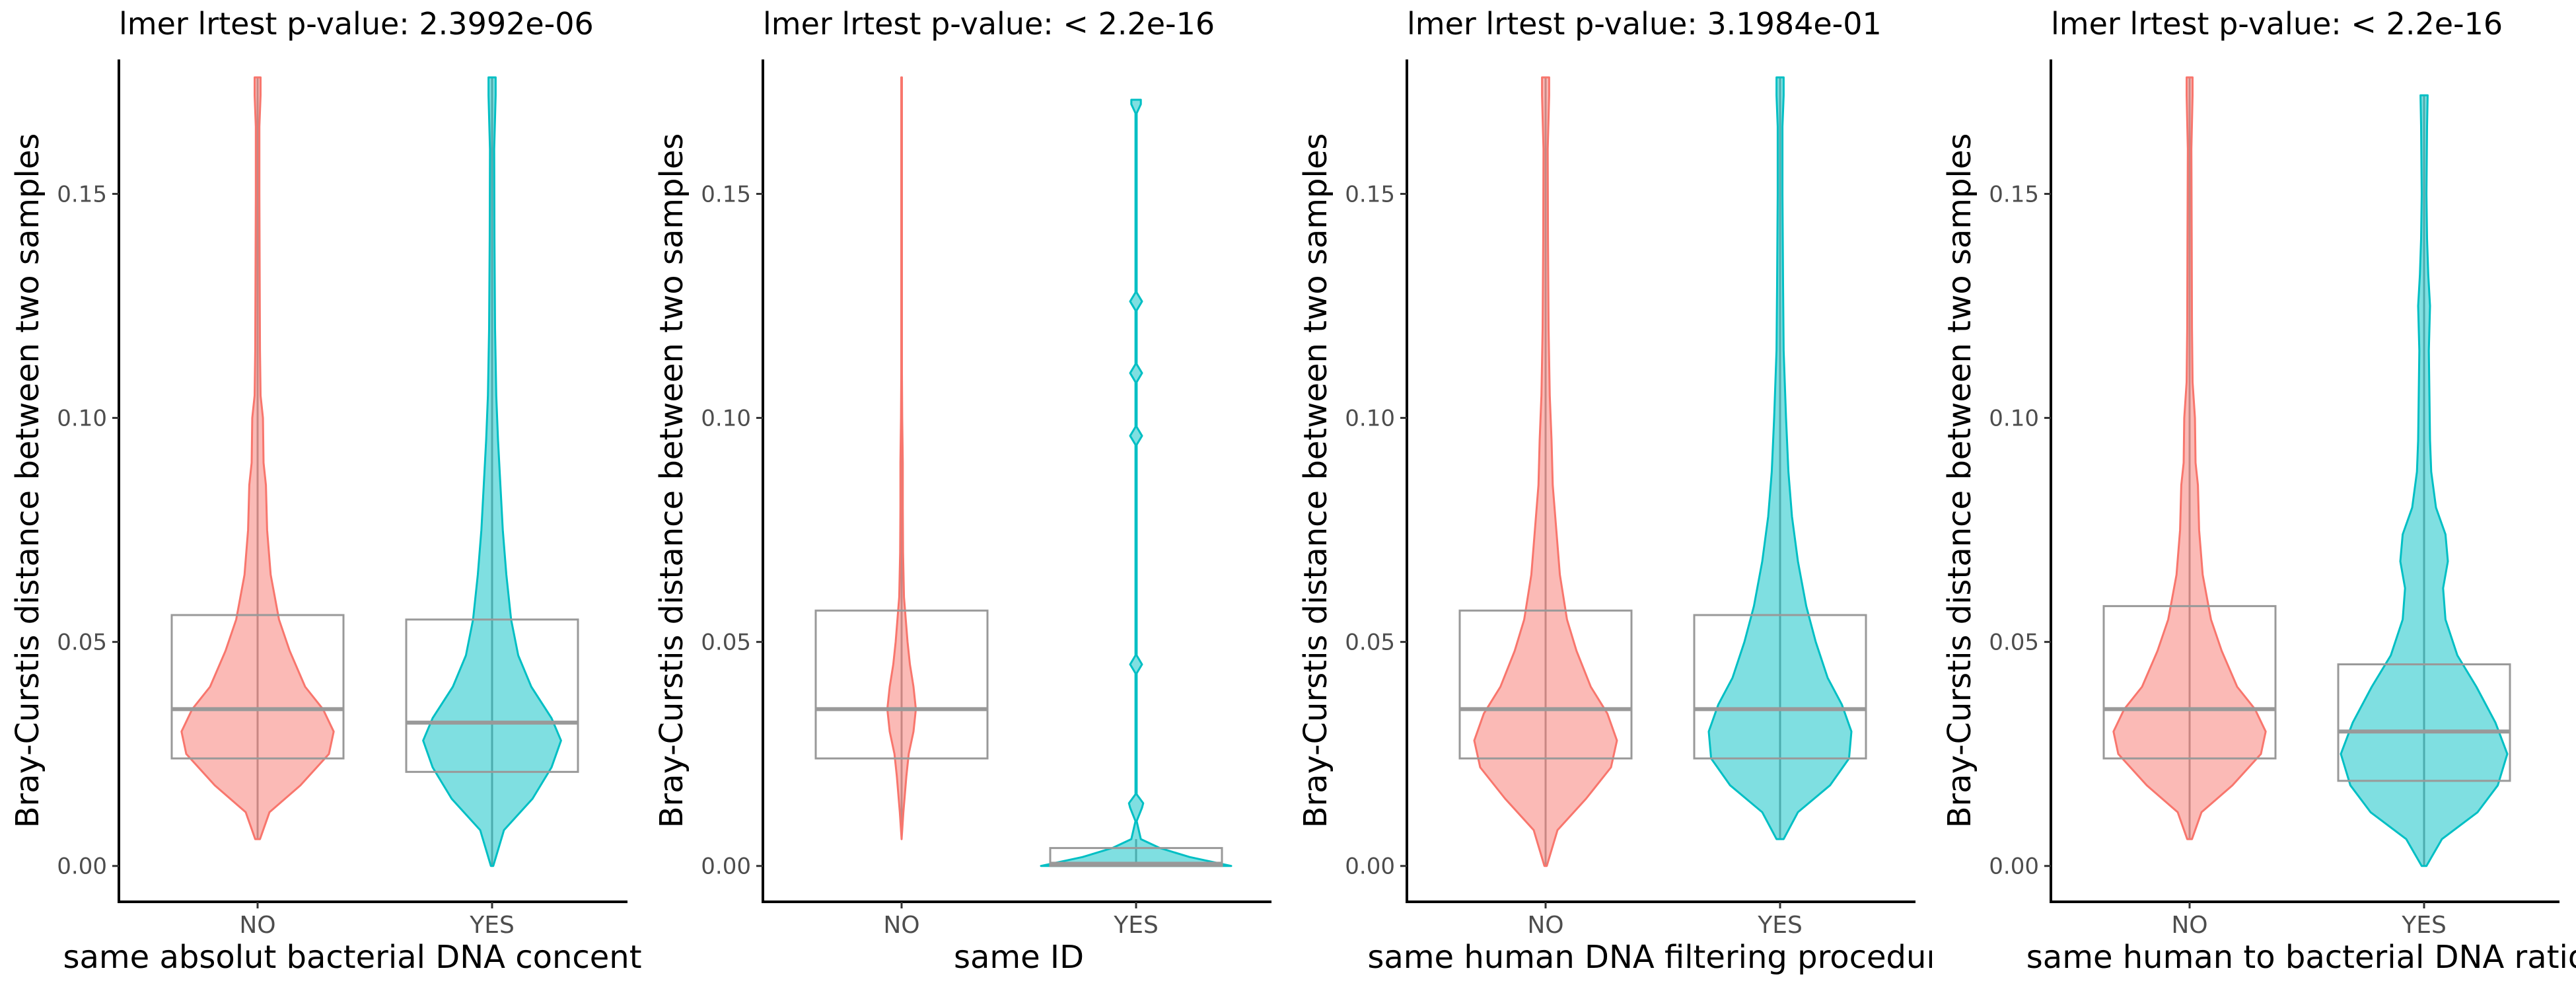 The width and height of the screenshot is (2576, 991). I want to click on chart-title: lmer lrtest p-value: 2.3992e-06, so click(357, 24).